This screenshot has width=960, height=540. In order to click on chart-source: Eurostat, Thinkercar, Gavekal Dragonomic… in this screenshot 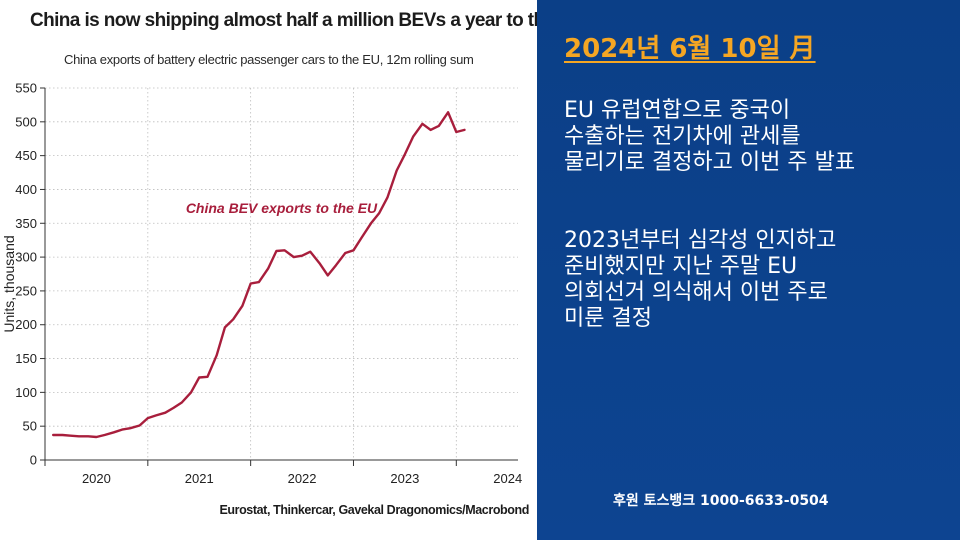, I will do `click(374, 510)`.